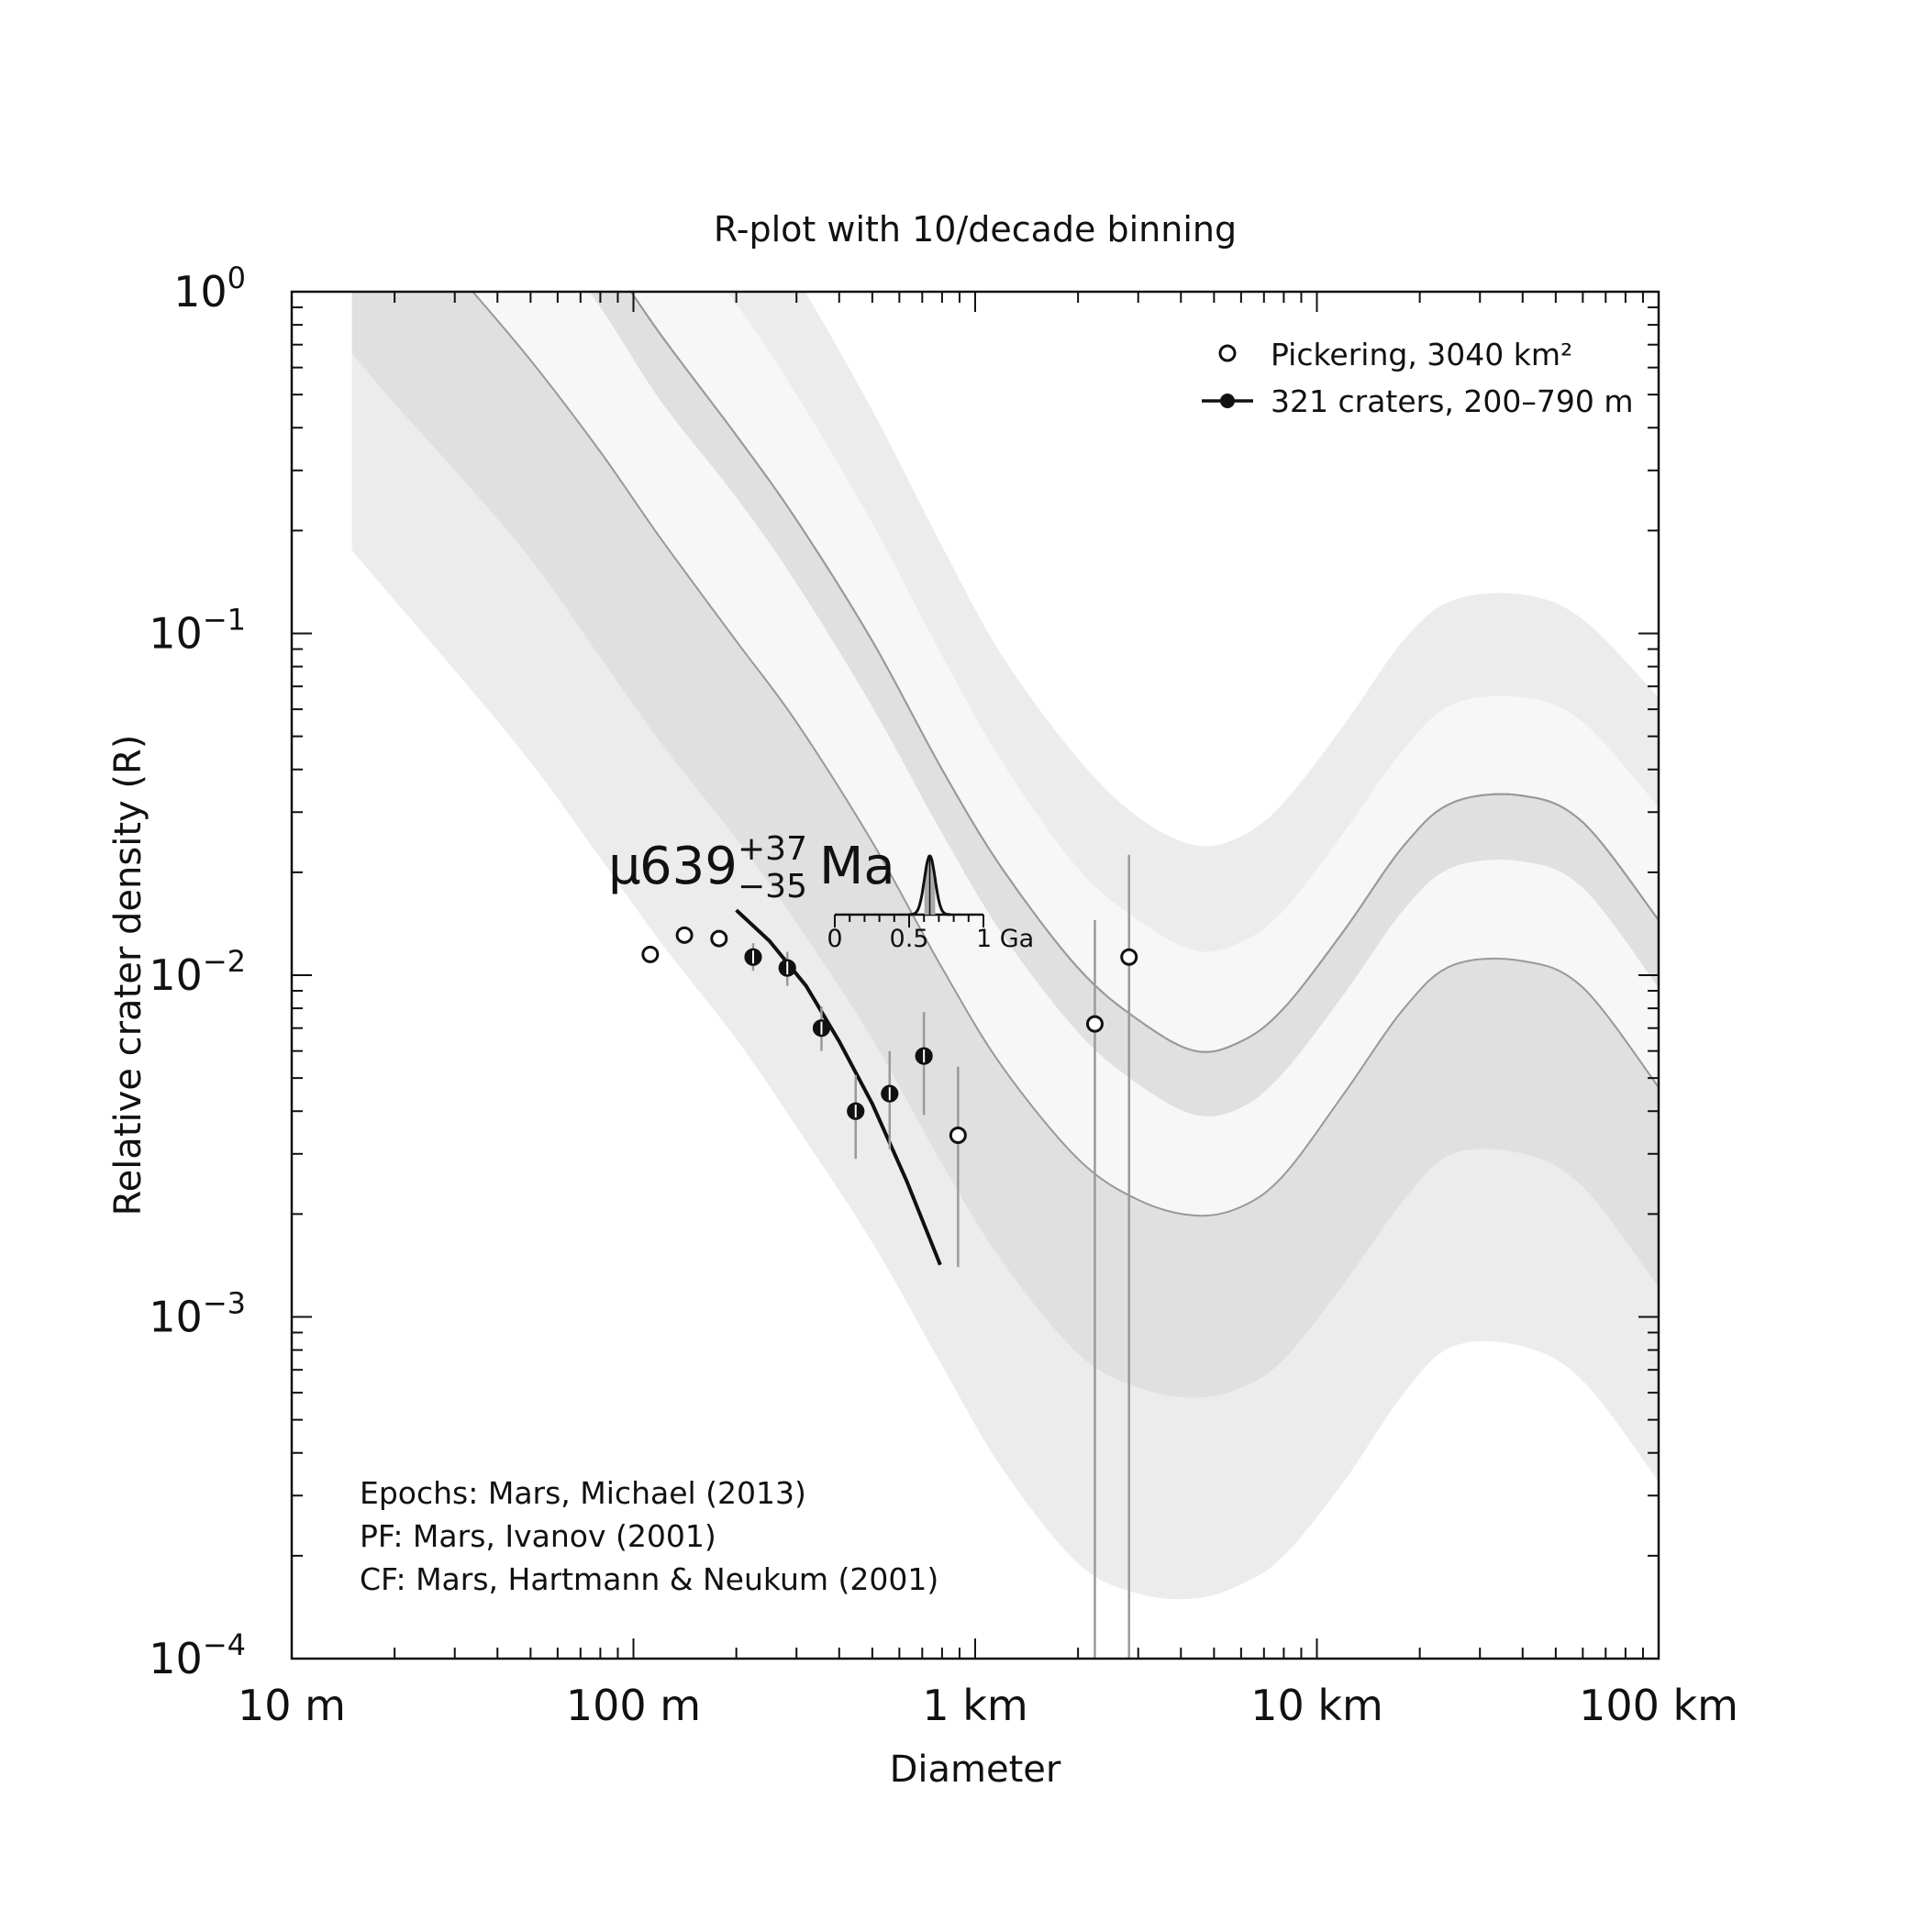 The width and height of the screenshot is (1932, 1932). Describe the element at coordinates (834, 939) in the screenshot. I see `inset-tick-label: 0` at that location.